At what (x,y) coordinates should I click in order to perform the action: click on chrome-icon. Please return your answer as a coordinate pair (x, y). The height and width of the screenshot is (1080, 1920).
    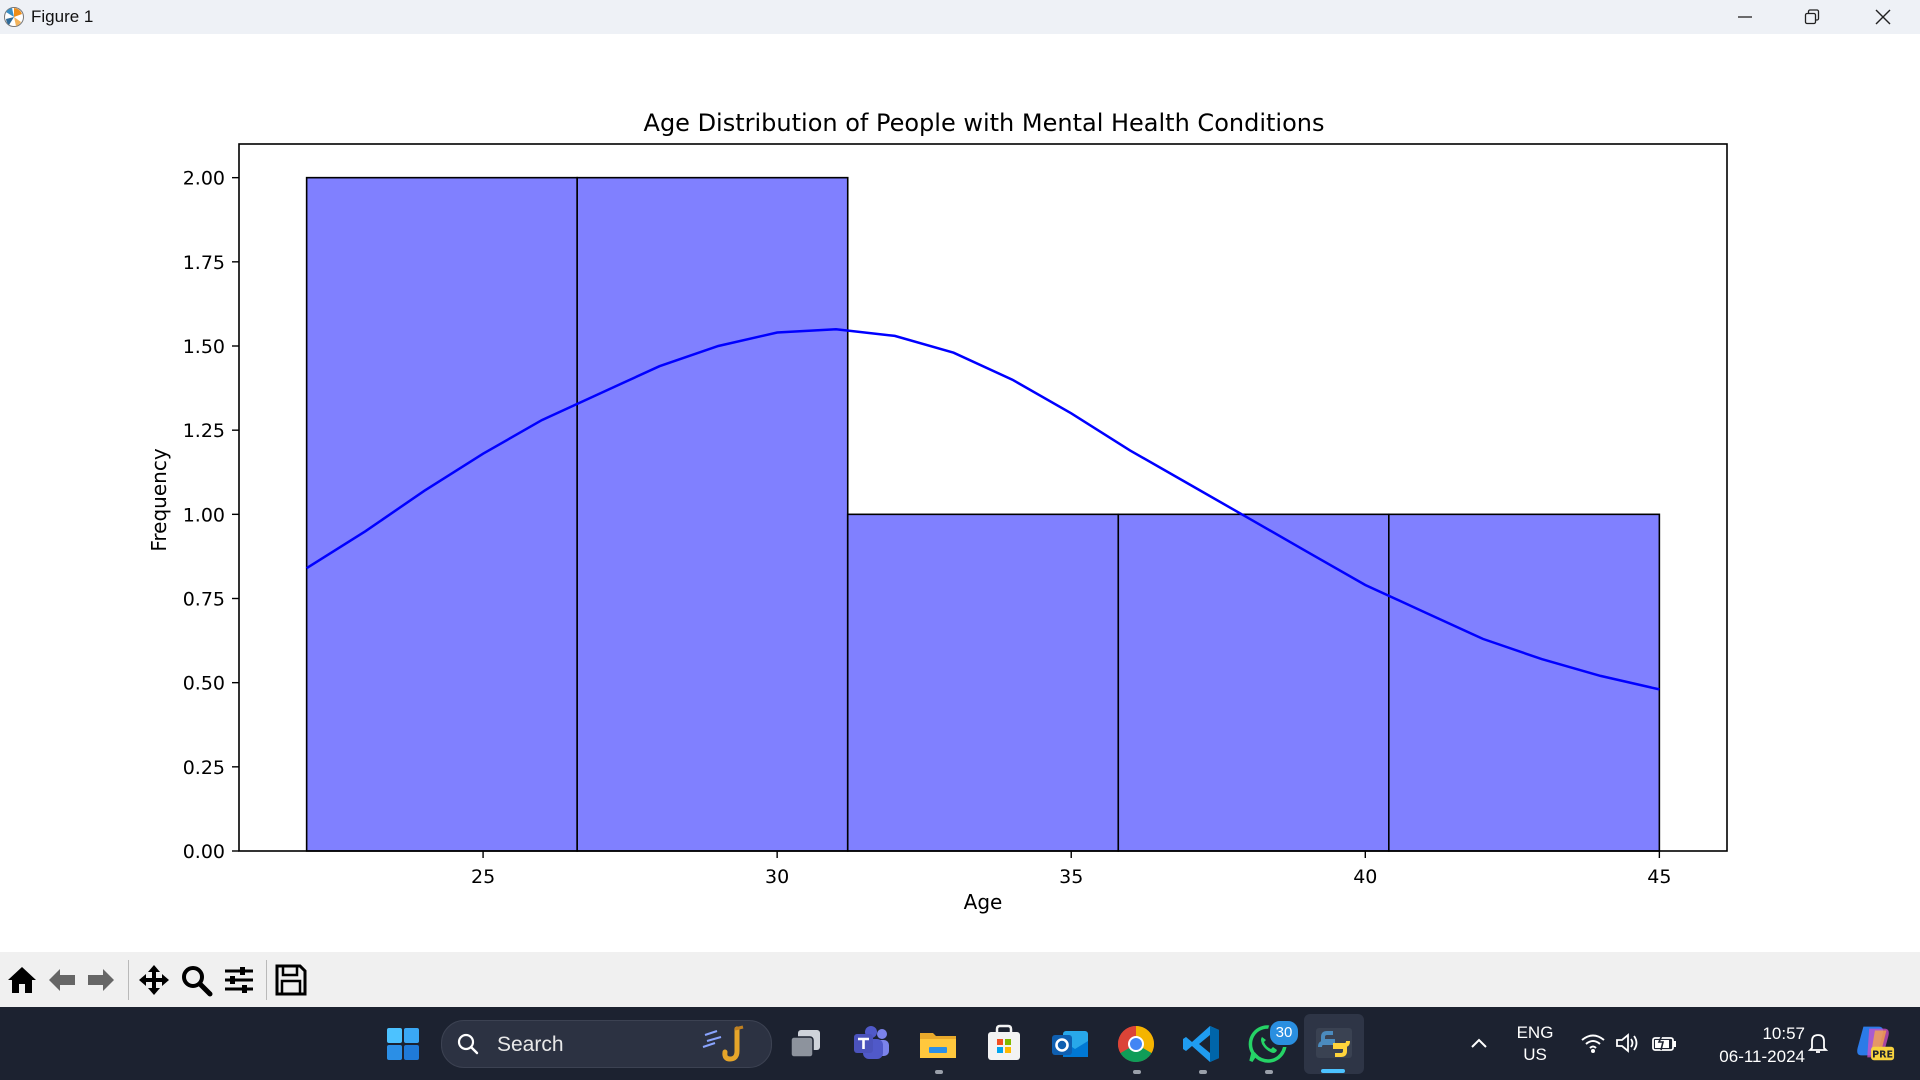
    Looking at the image, I should click on (1136, 1044).